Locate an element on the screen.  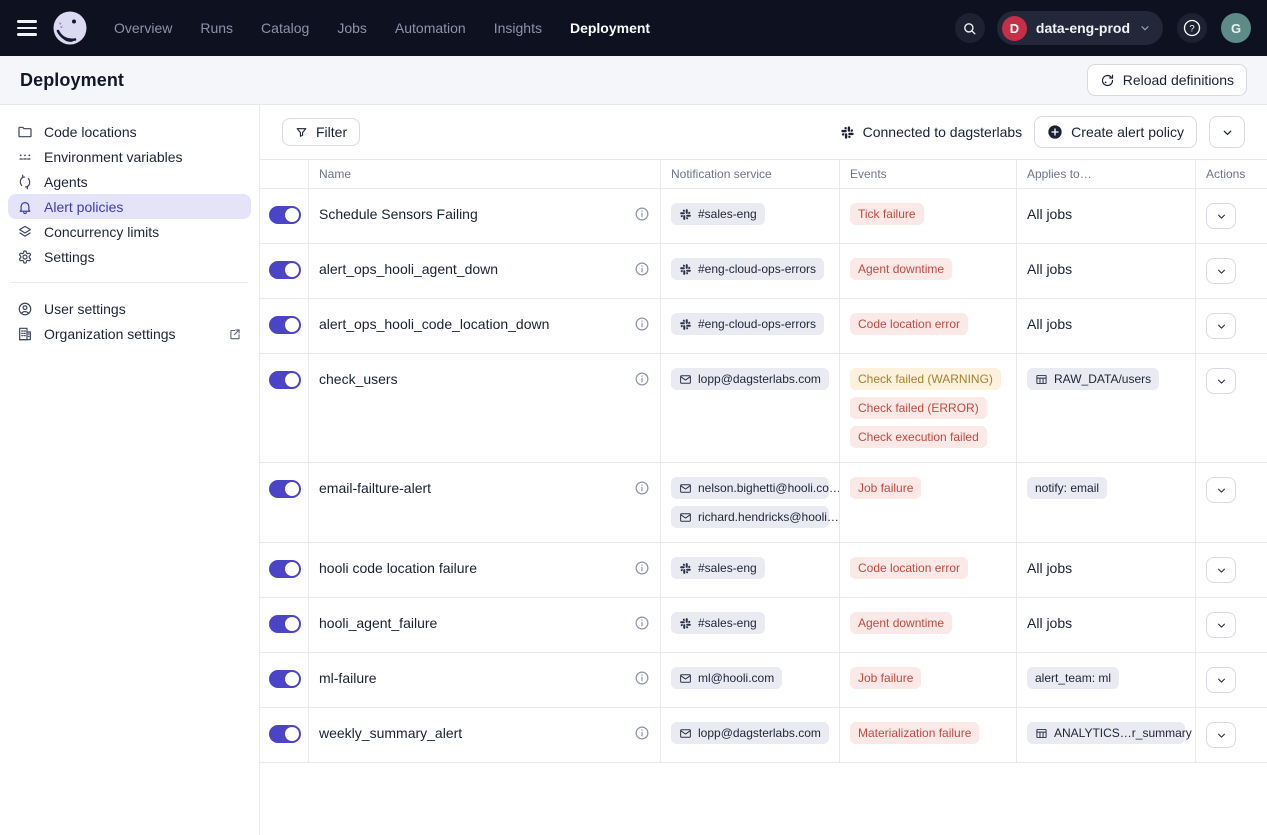
event-badge: Materialization failure is located at coordinates (915, 733).